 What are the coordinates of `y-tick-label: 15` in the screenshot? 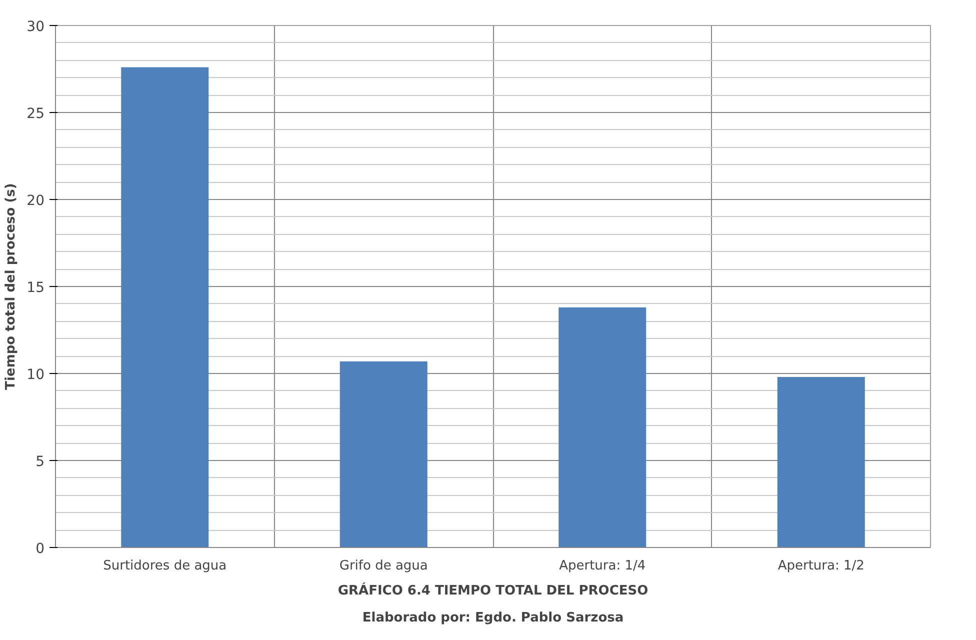 It's located at (35, 288).